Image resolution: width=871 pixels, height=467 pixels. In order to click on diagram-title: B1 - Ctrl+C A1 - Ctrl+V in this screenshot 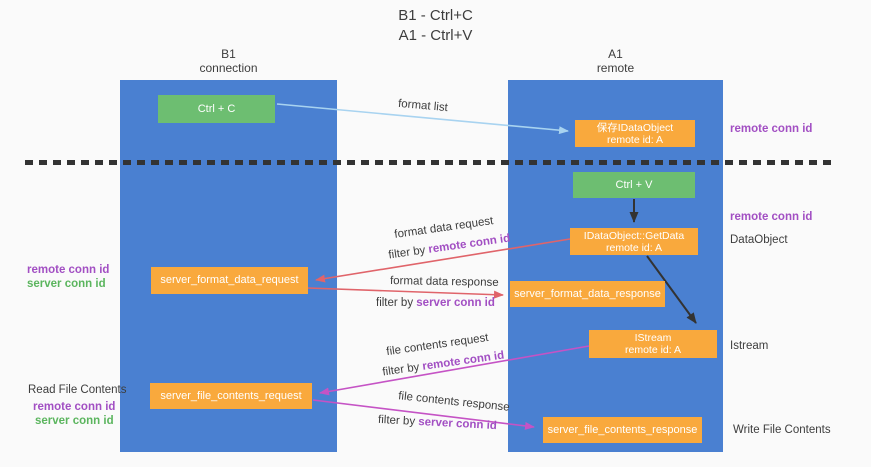, I will do `click(435, 26)`.